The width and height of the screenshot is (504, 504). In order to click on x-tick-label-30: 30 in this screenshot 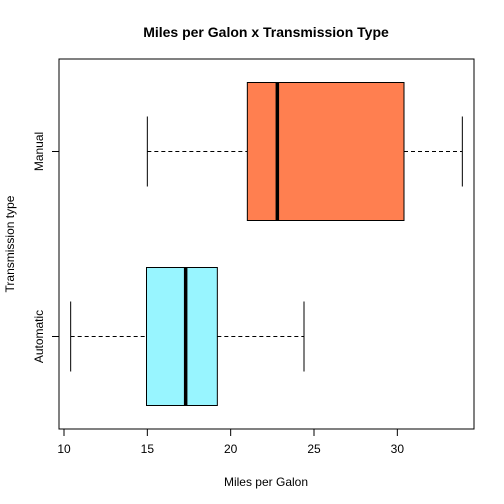, I will do `click(398, 449)`.